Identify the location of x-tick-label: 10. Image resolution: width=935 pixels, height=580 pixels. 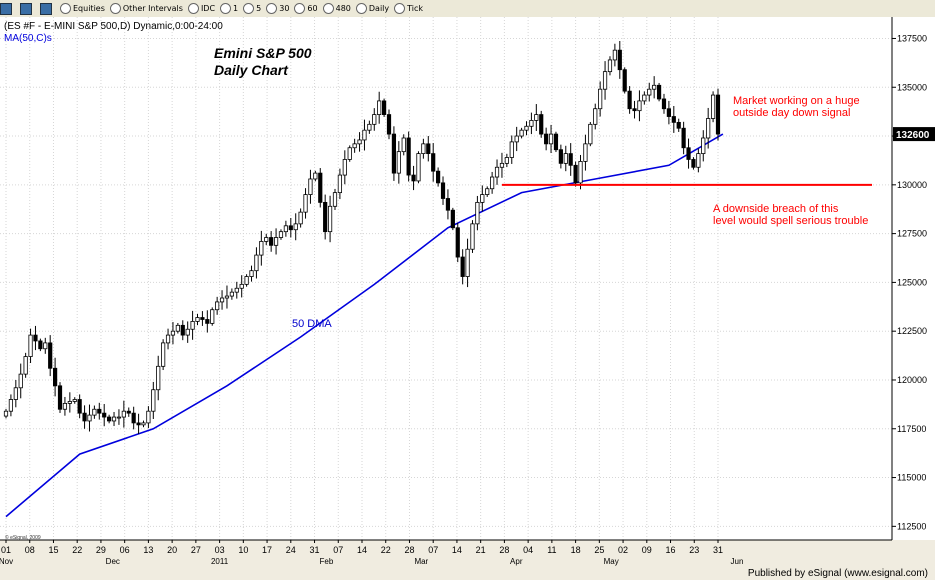
(243, 550).